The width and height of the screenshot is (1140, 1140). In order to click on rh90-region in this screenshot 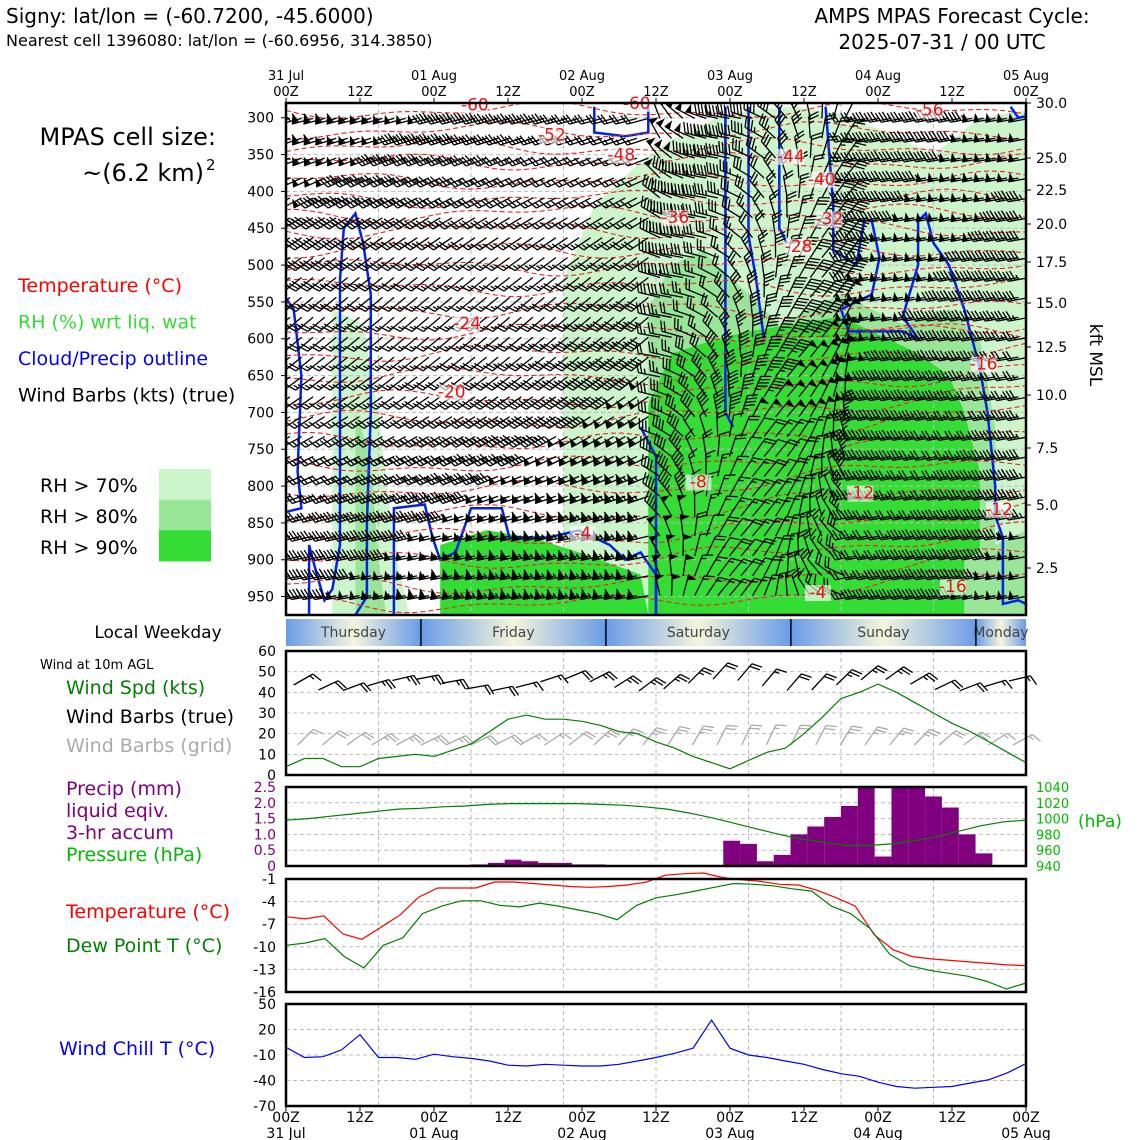, I will do `click(814, 465)`.